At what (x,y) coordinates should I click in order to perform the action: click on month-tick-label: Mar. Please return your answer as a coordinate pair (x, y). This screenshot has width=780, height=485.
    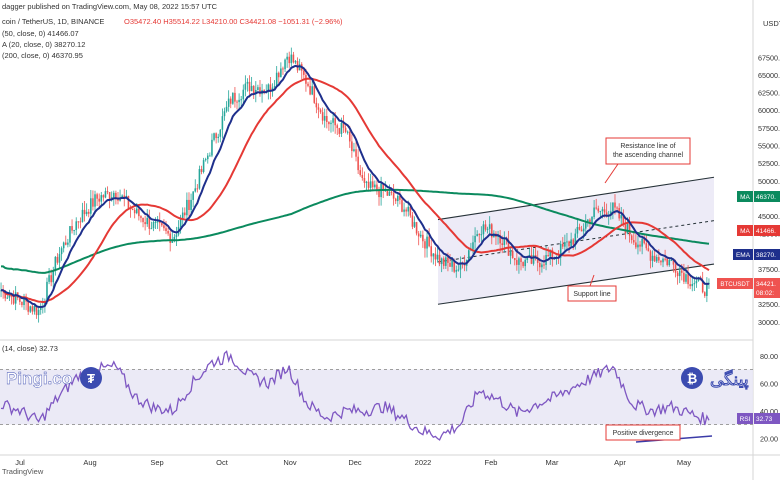
    Looking at the image, I should click on (552, 462).